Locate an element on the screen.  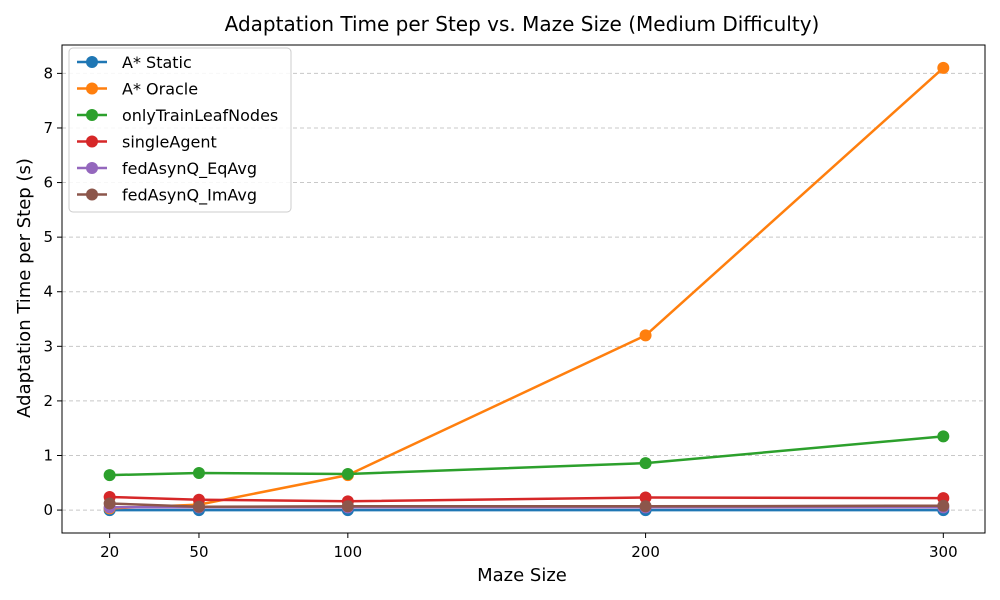
y-tick-label: 6 is located at coordinates (48, 183).